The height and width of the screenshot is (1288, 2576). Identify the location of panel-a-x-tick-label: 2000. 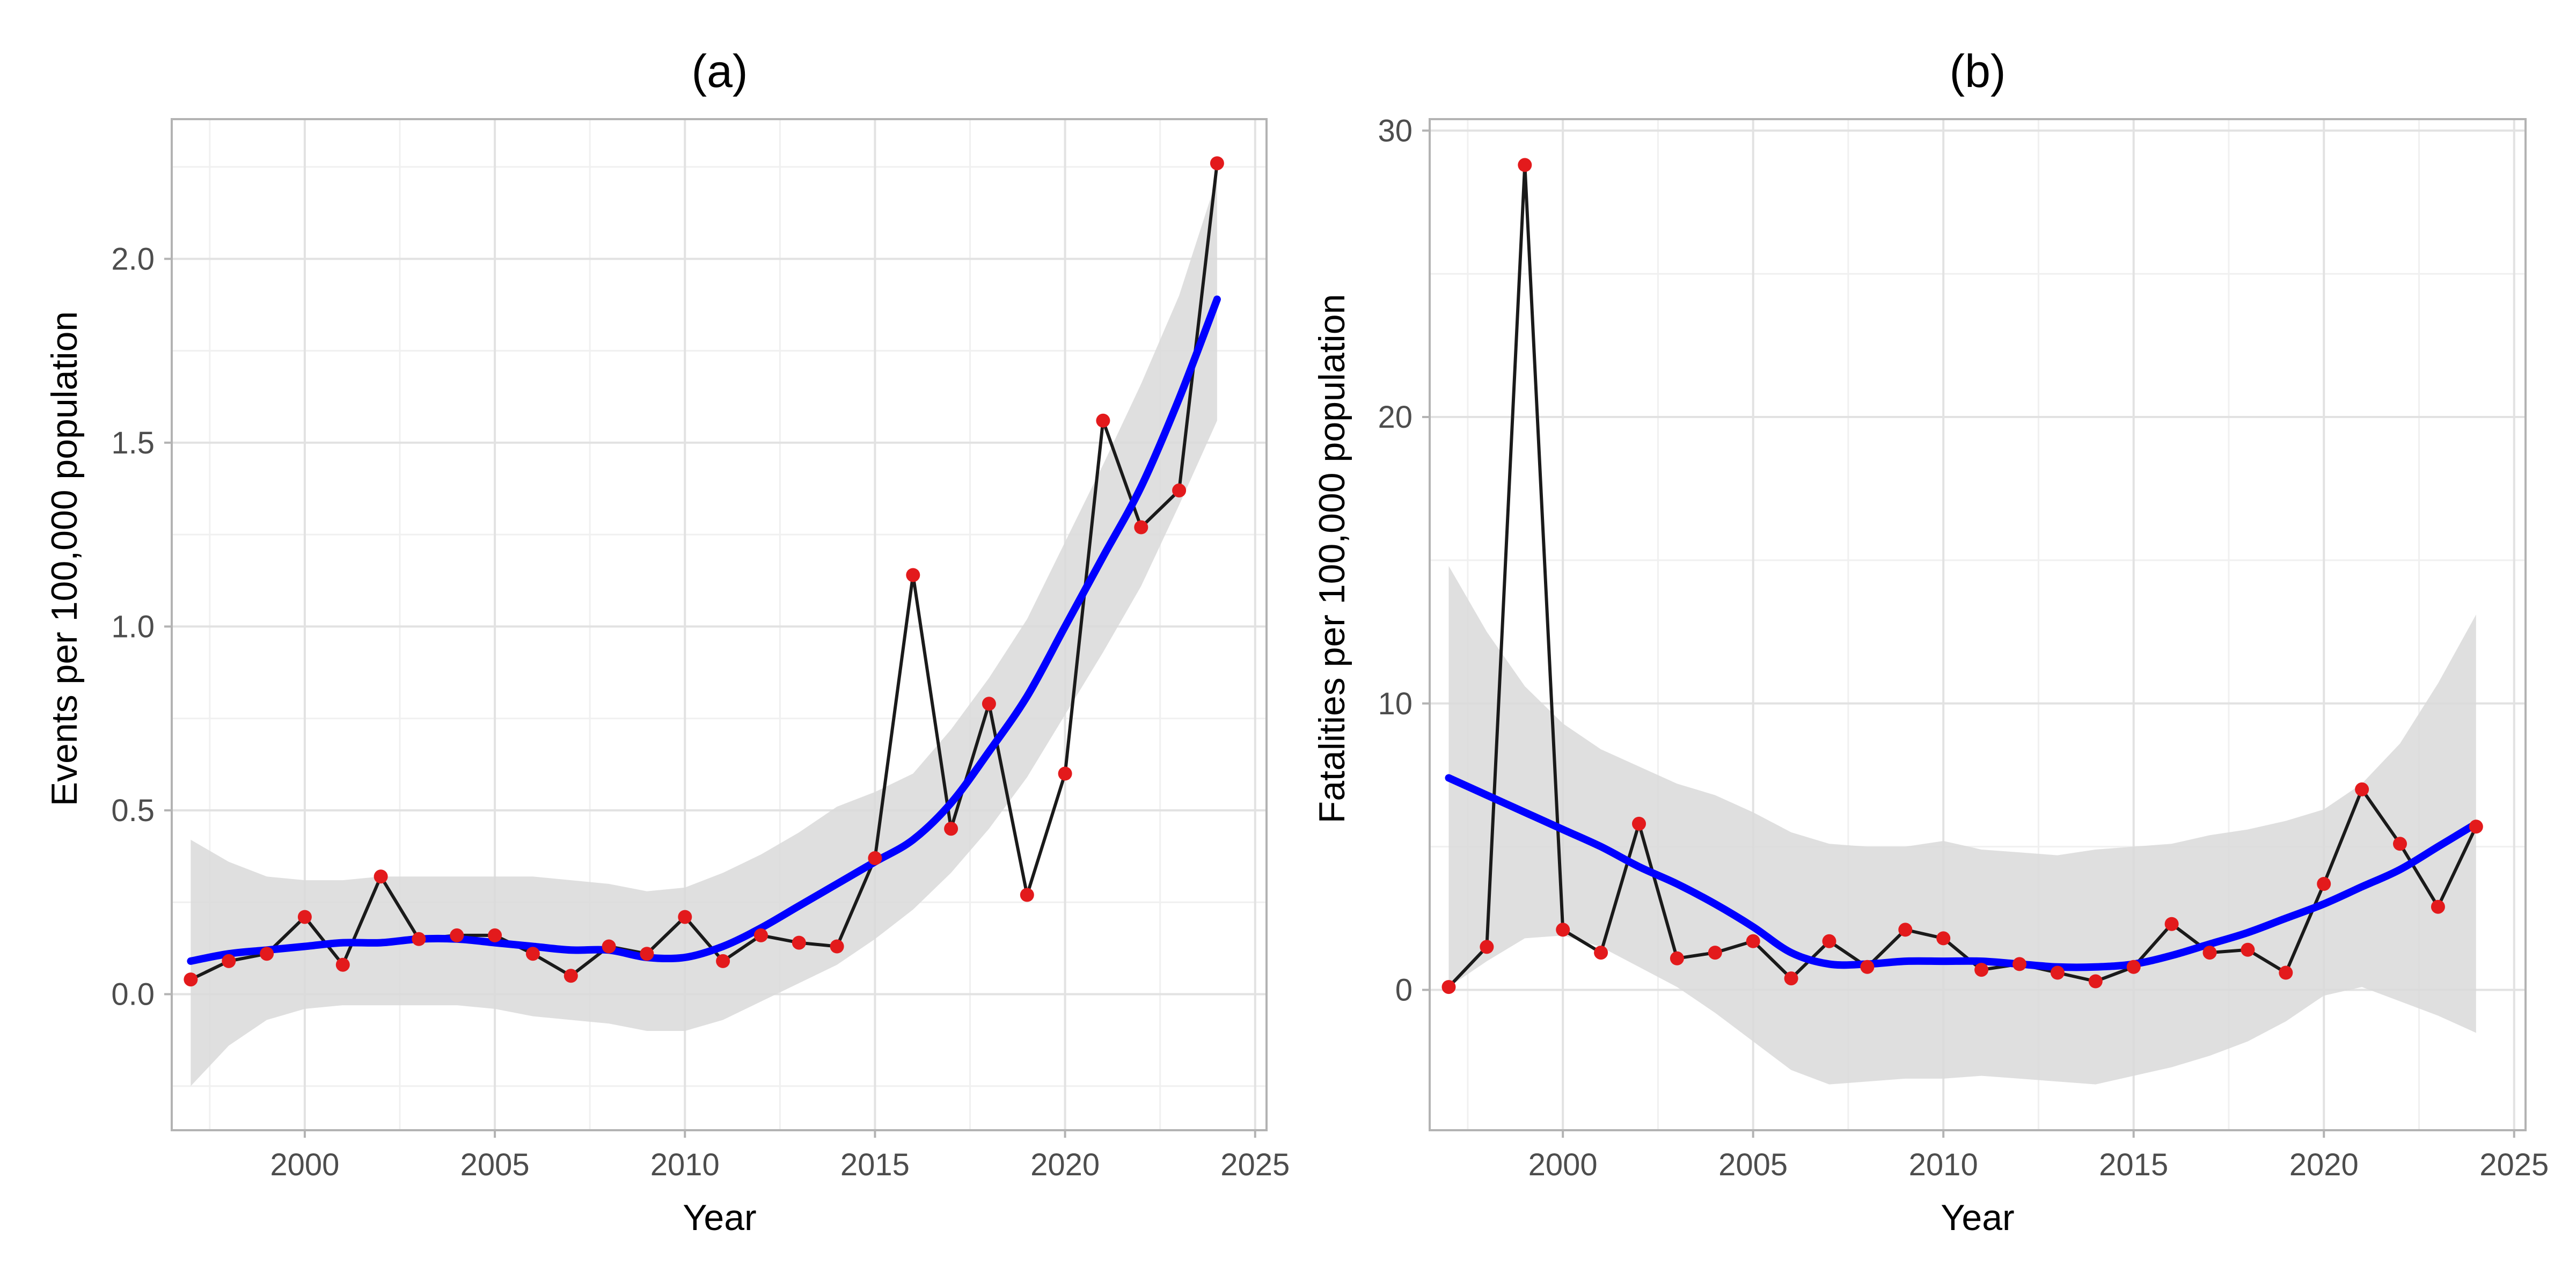
(304, 1164).